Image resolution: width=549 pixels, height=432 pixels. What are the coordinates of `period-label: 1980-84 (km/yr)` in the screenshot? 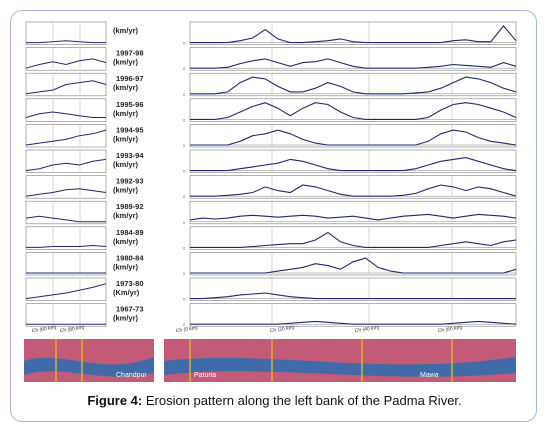 It's located at (128, 262).